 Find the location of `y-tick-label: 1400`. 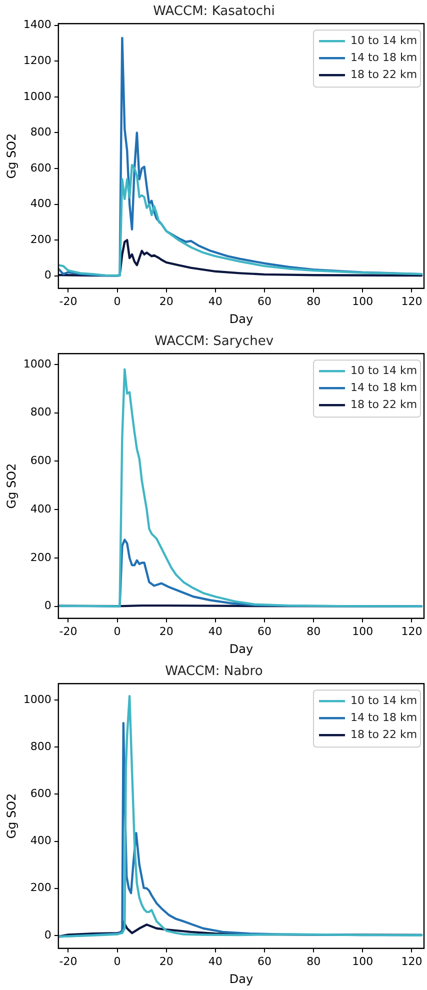

y-tick-label: 1400 is located at coordinates (37, 25).